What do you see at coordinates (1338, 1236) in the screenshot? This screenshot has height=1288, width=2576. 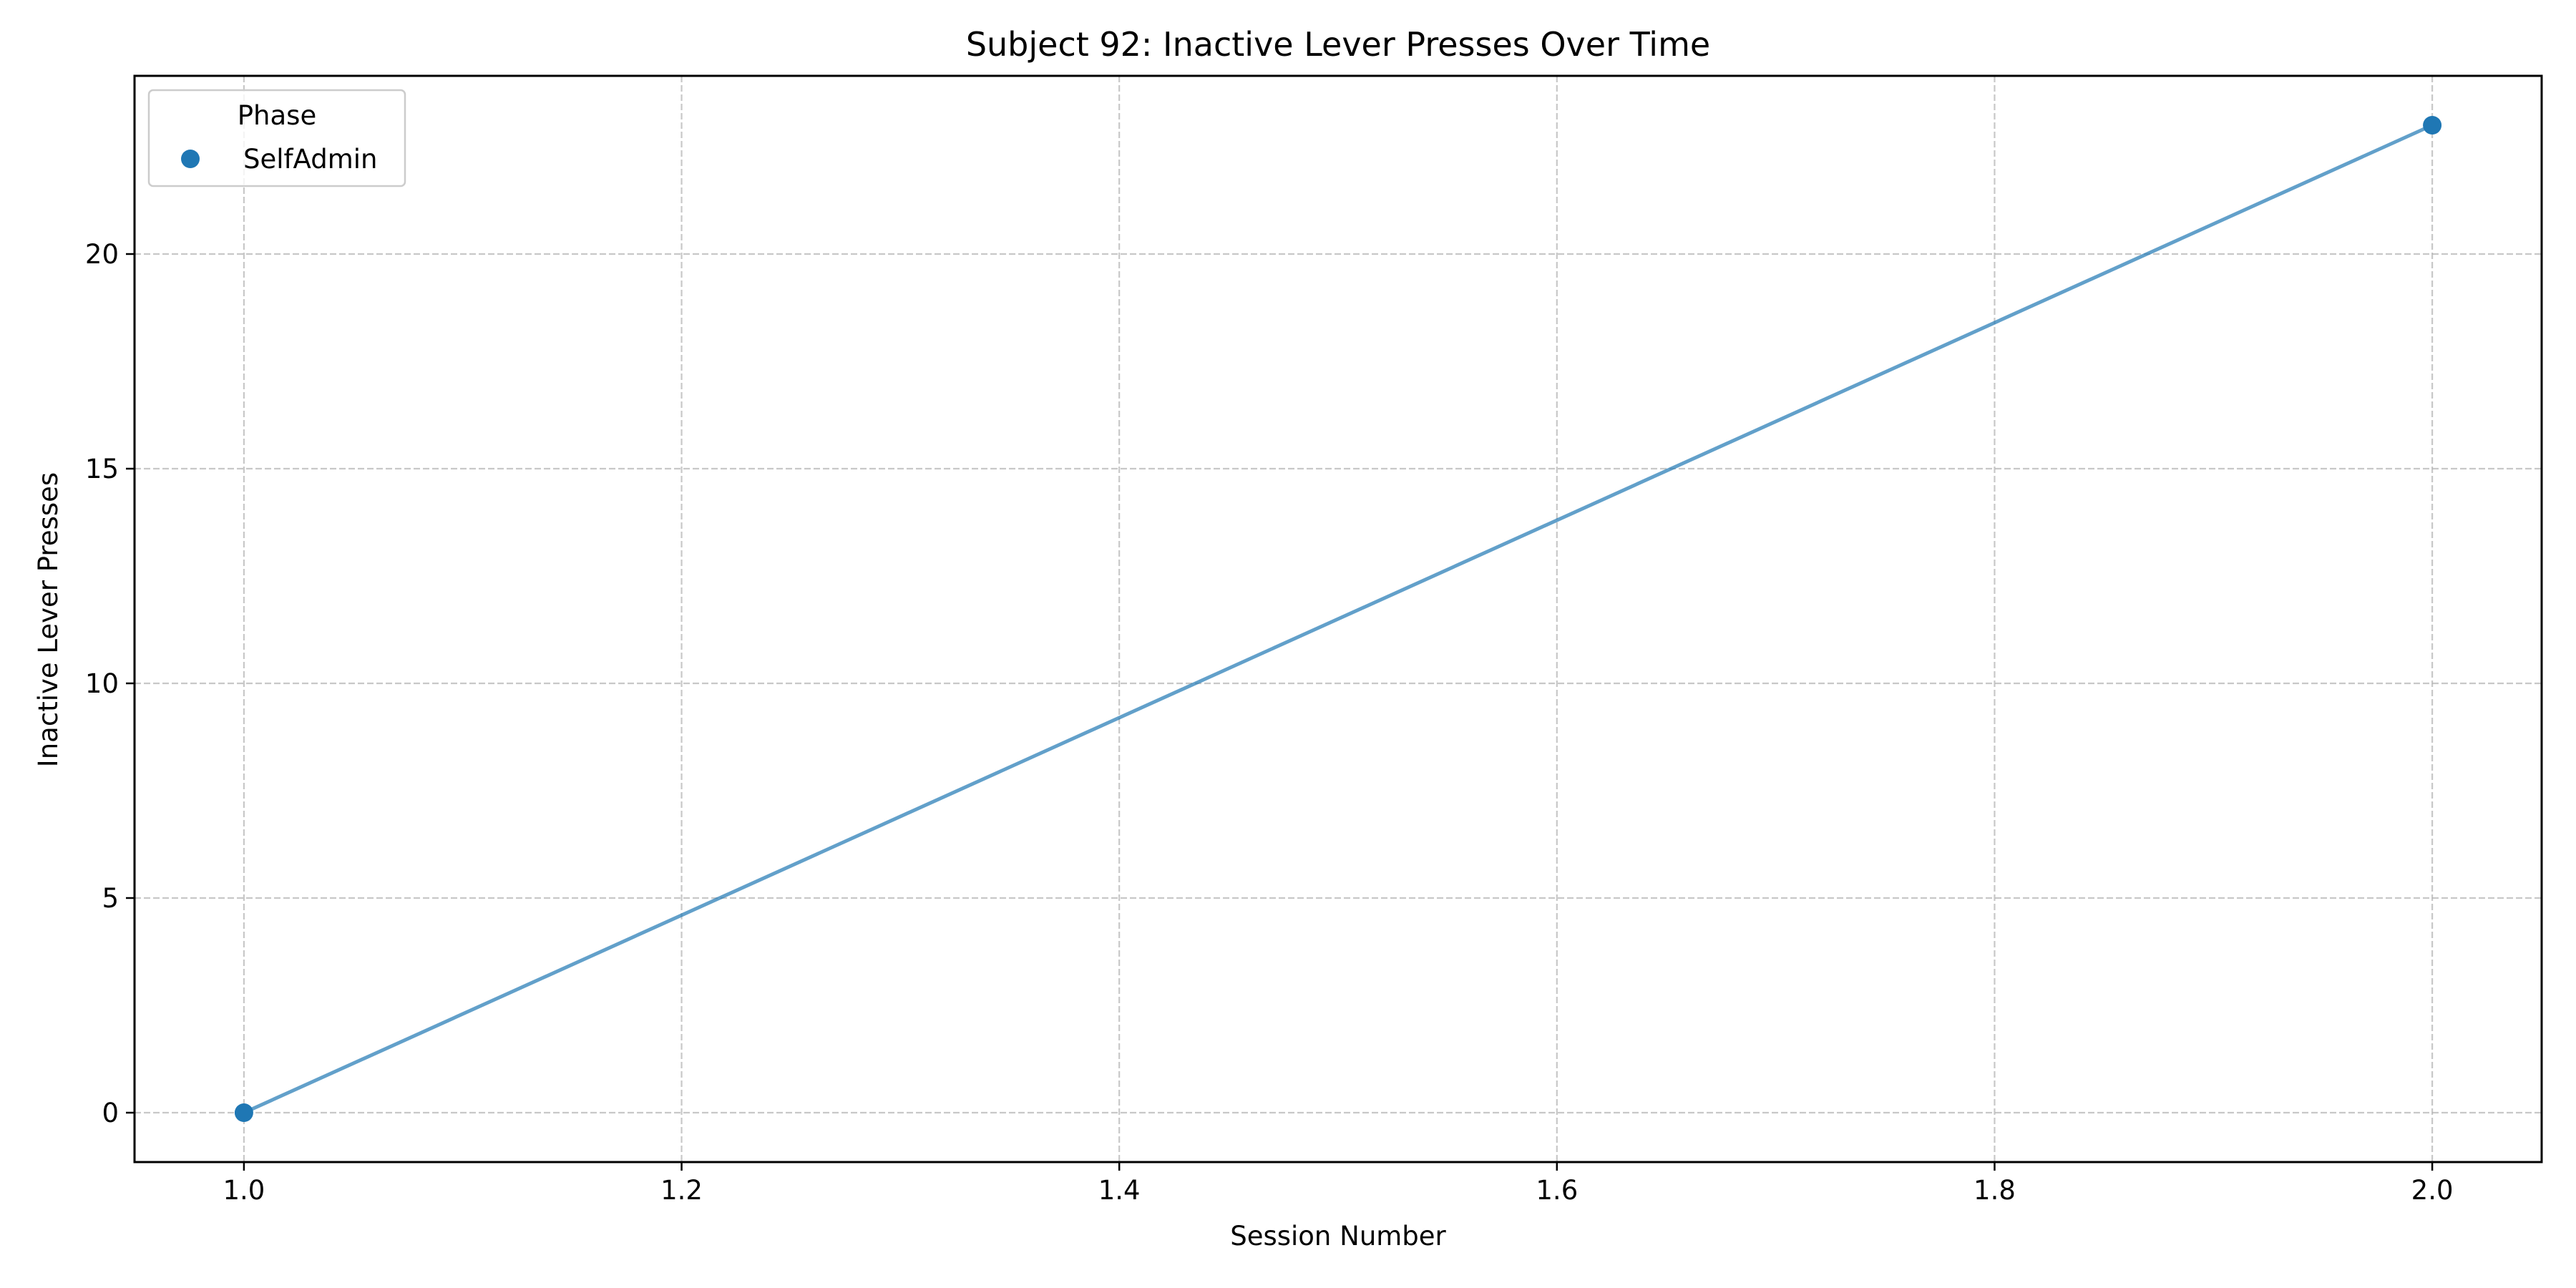 I see `x-axis-label: Session Number` at bounding box center [1338, 1236].